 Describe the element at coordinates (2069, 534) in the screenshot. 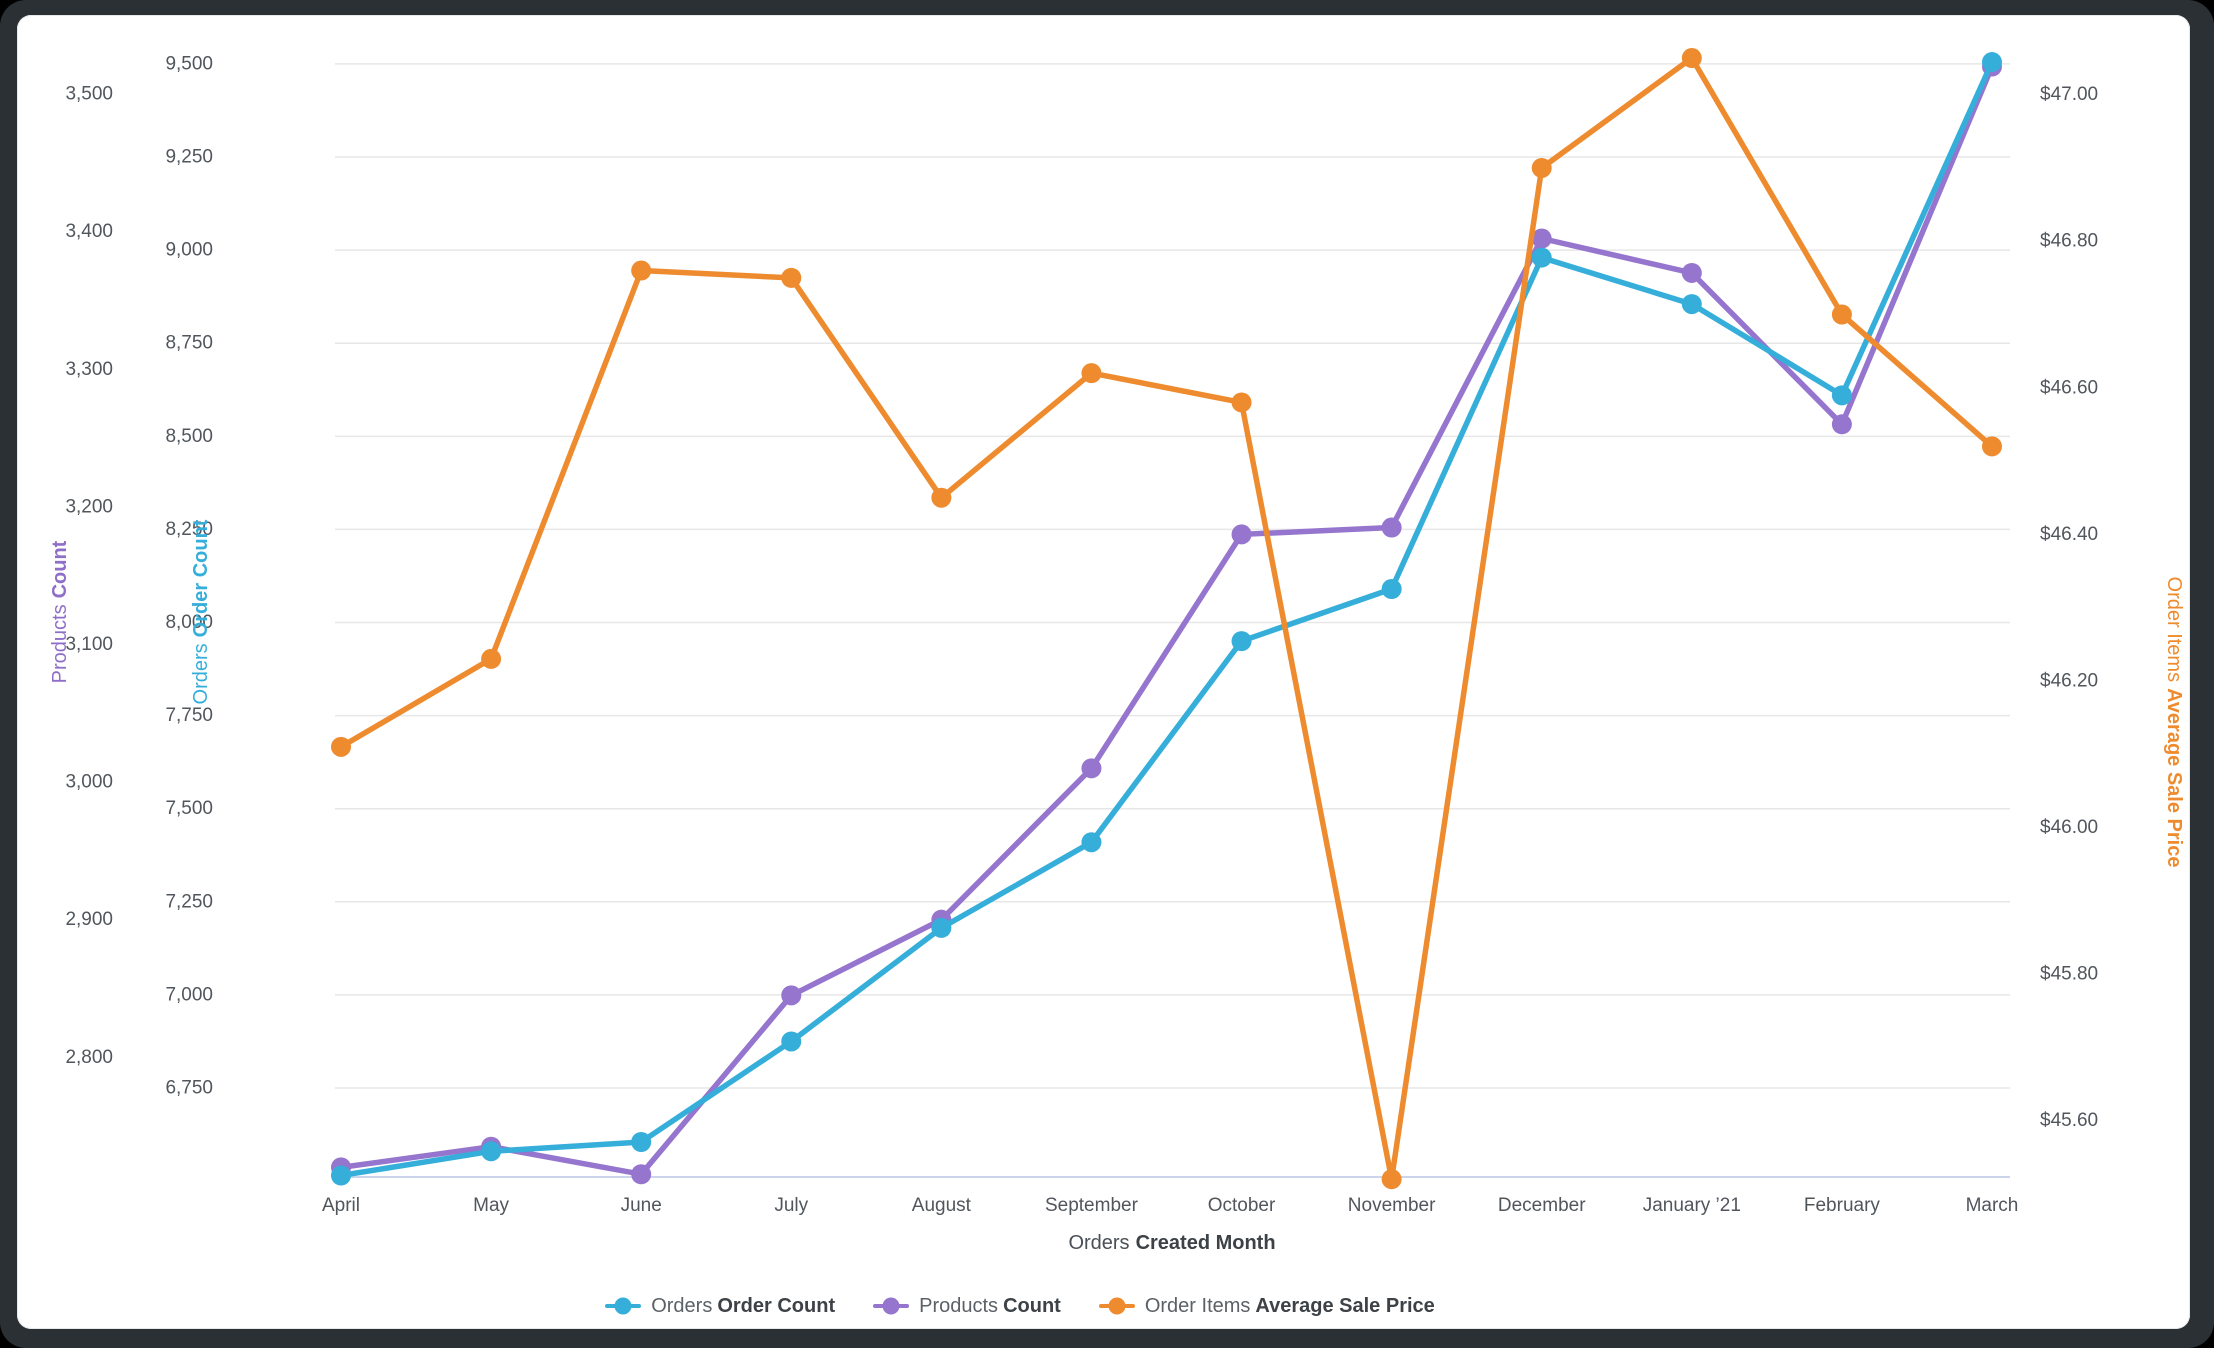

I see `price-axis-tick-label: $46.40` at that location.